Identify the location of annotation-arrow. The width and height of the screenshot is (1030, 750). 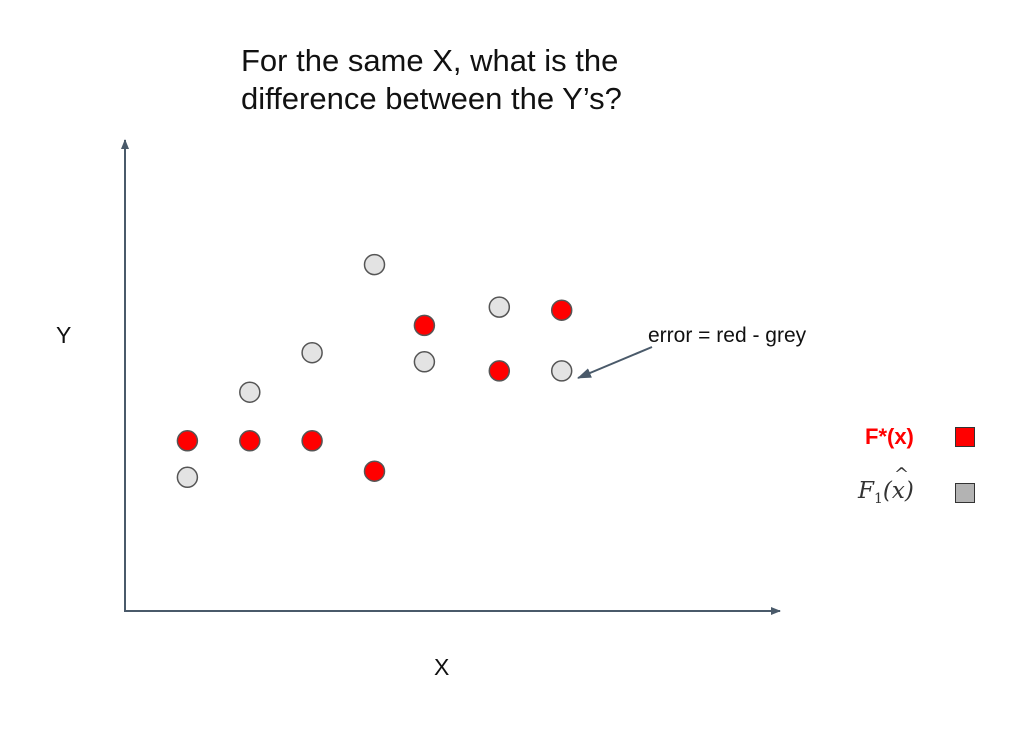
(615, 362).